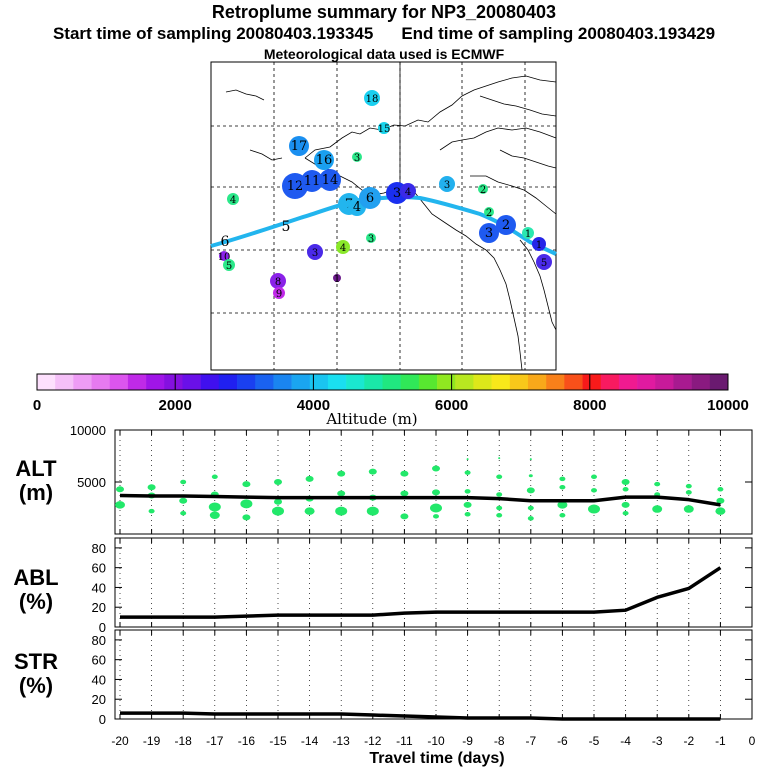 Image resolution: width=768 pixels, height=768 pixels. What do you see at coordinates (420, 500) in the screenshot?
I see `alt-series-line` at bounding box center [420, 500].